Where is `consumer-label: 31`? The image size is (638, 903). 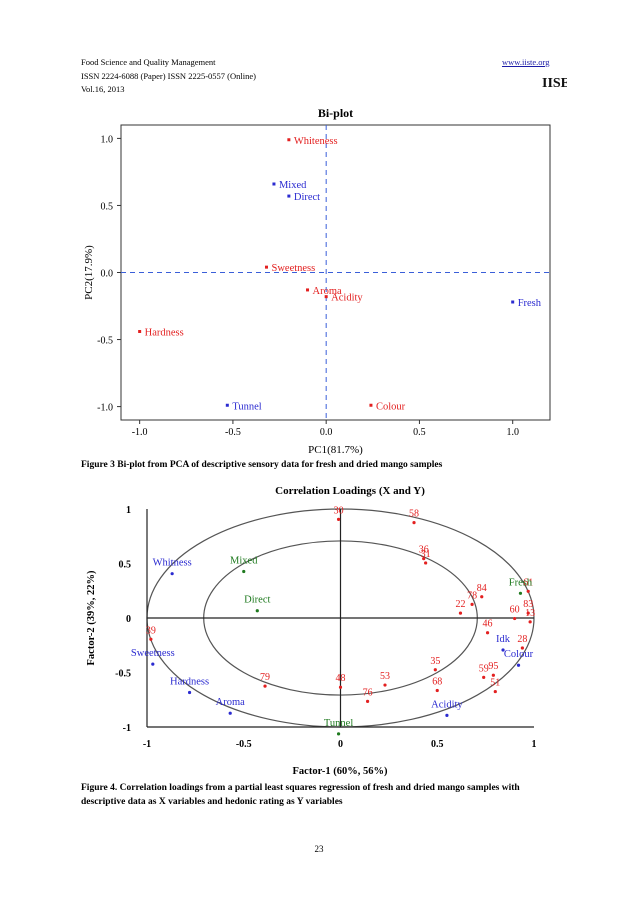 consumer-label: 31 is located at coordinates (426, 554).